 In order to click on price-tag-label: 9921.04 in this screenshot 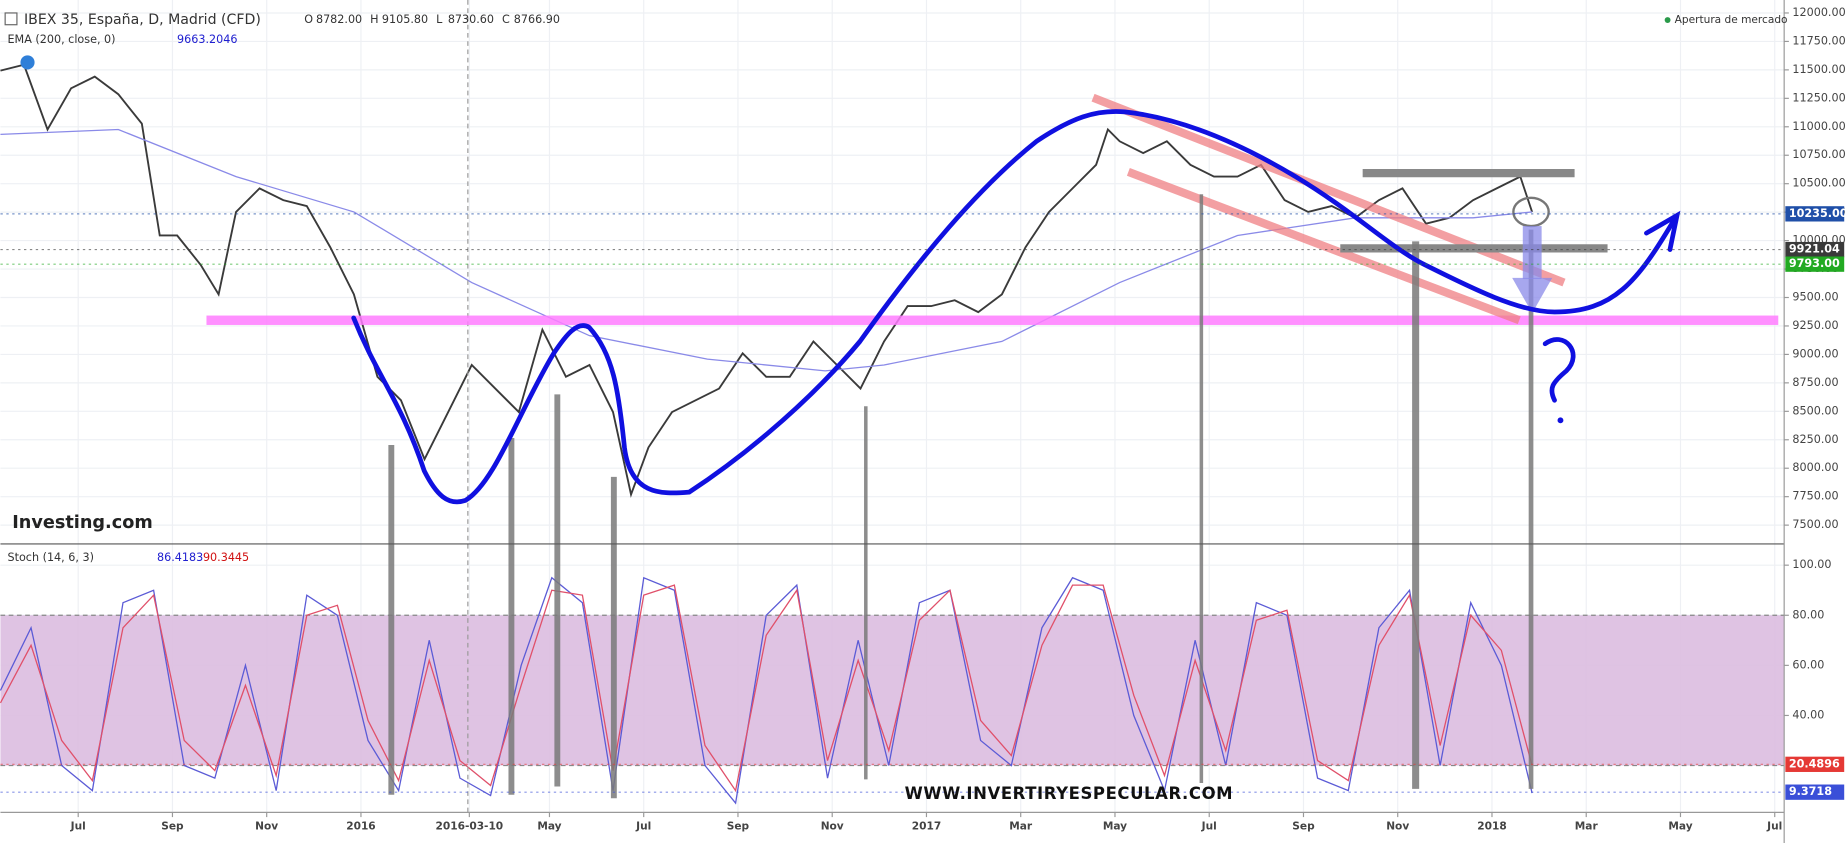, I will do `click(1814, 249)`.